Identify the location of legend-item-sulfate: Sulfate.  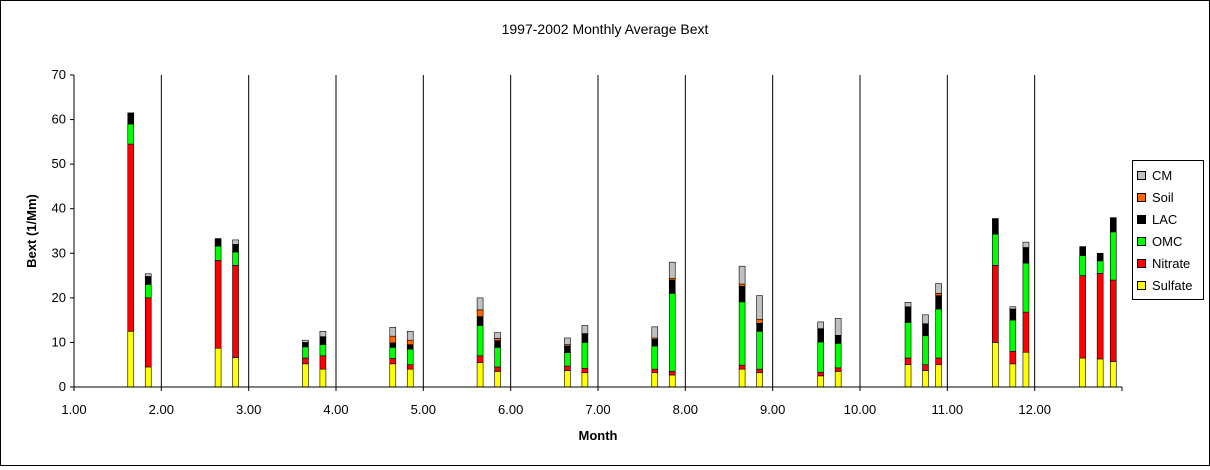
(1164, 285).